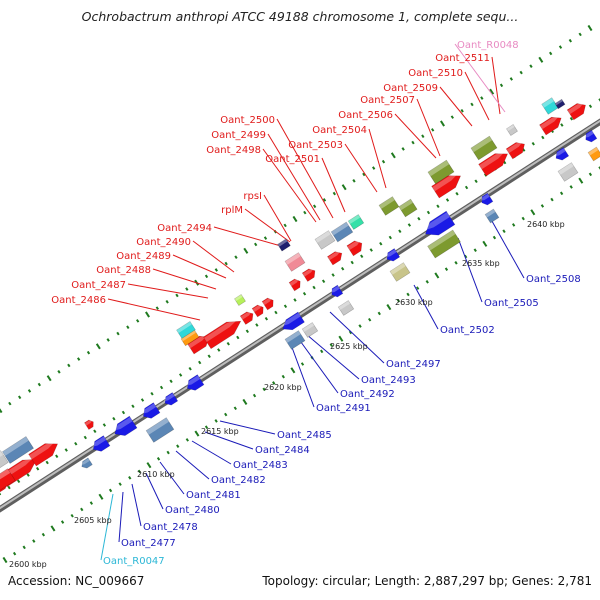  I want to click on forward-gene-label: Oant_2486, so click(78, 300).